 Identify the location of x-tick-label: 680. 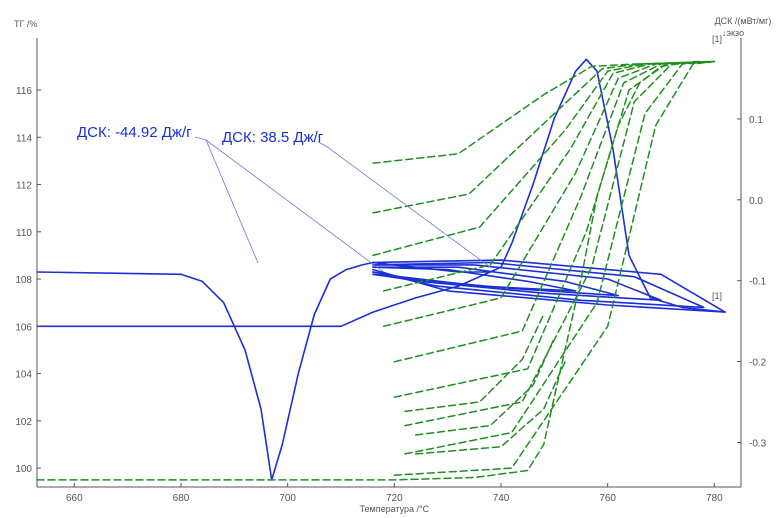
(181, 498).